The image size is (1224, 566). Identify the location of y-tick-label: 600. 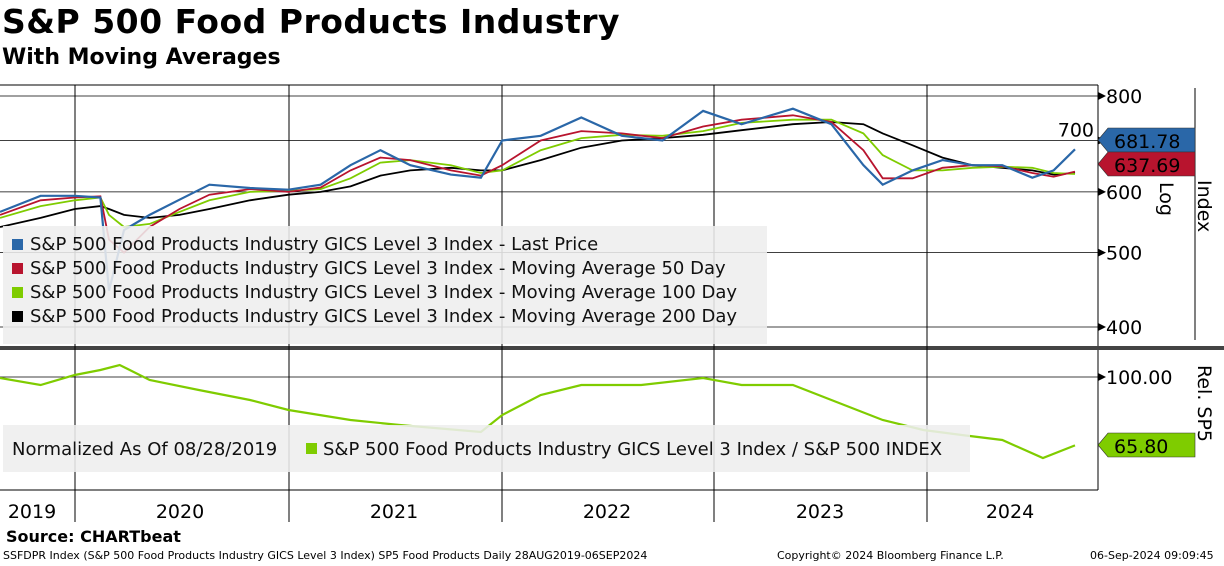
(1124, 193).